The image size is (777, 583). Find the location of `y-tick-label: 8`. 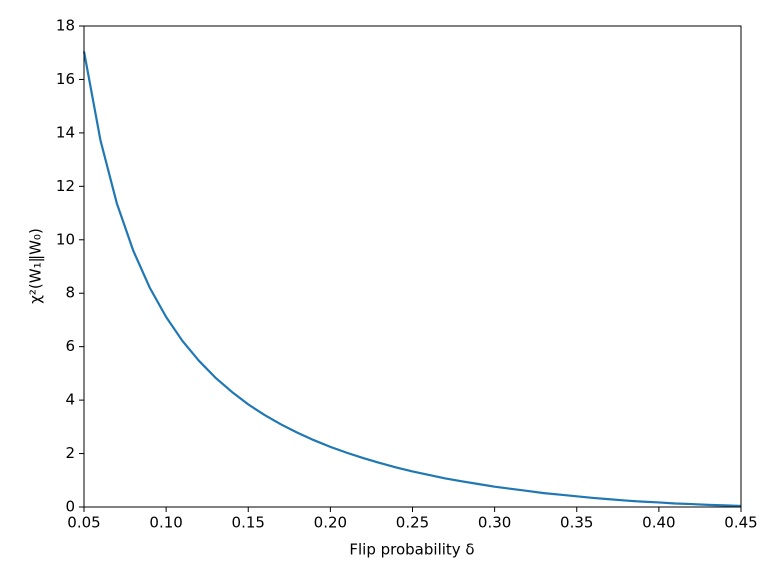

y-tick-label: 8 is located at coordinates (70, 293).